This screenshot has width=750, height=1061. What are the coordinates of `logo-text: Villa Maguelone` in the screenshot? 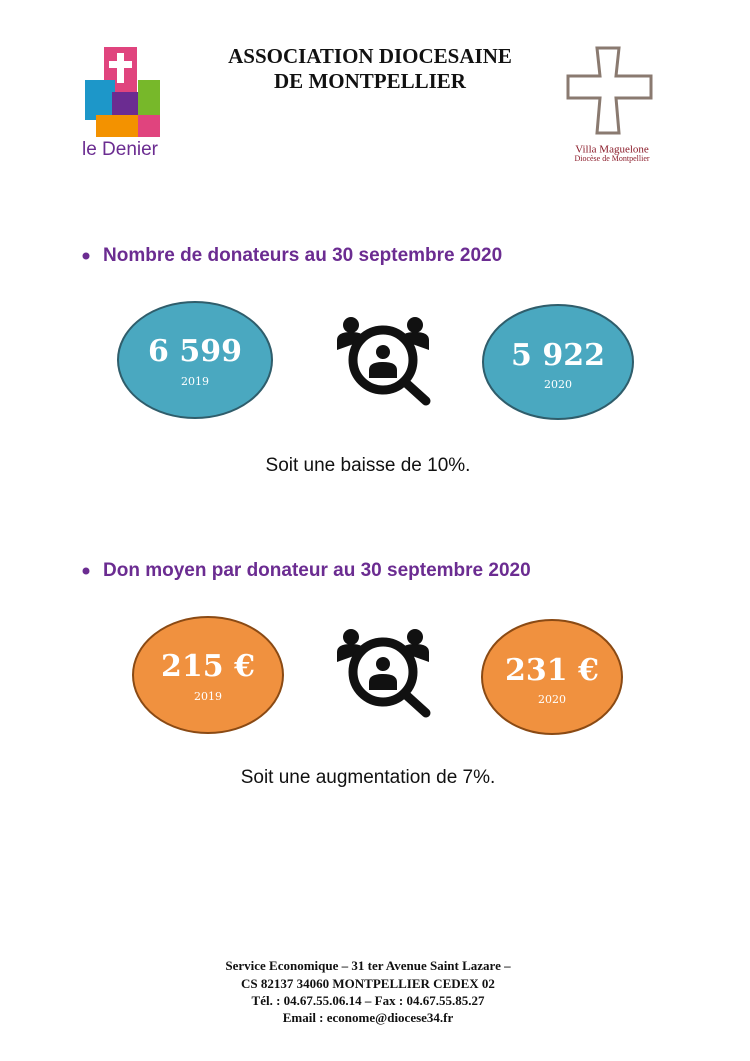 It's located at (612, 150).